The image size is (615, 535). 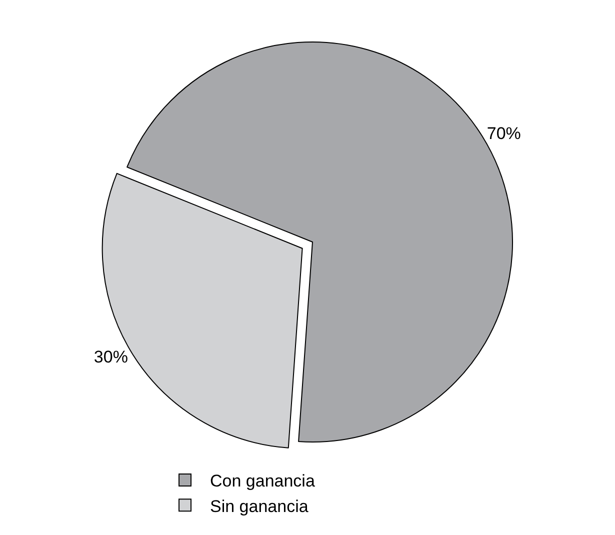 What do you see at coordinates (503, 133) in the screenshot?
I see `data-label: 70%` at bounding box center [503, 133].